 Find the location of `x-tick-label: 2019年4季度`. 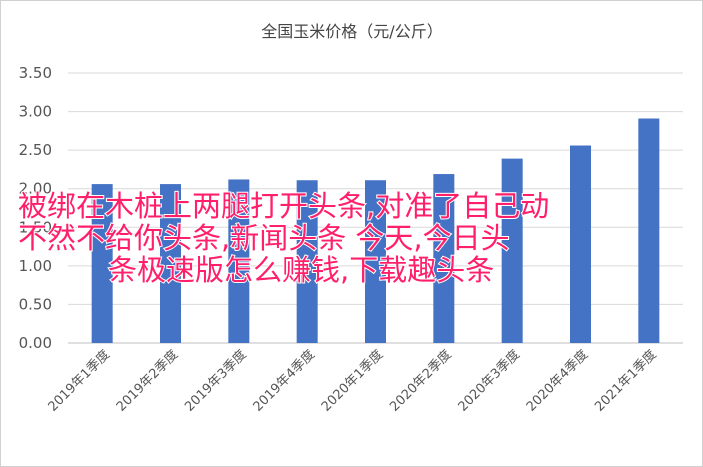

x-tick-label: 2019年4季度 is located at coordinates (284, 381).